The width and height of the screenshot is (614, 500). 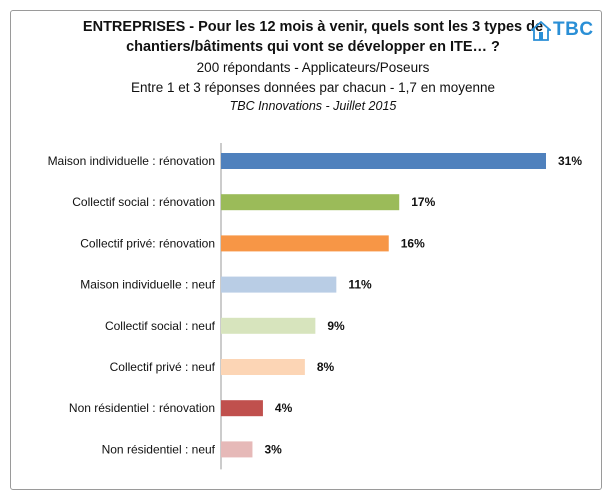 What do you see at coordinates (313, 106) in the screenshot?
I see `chart-subtitle-source: TBC Innovations - Juillet 2015` at bounding box center [313, 106].